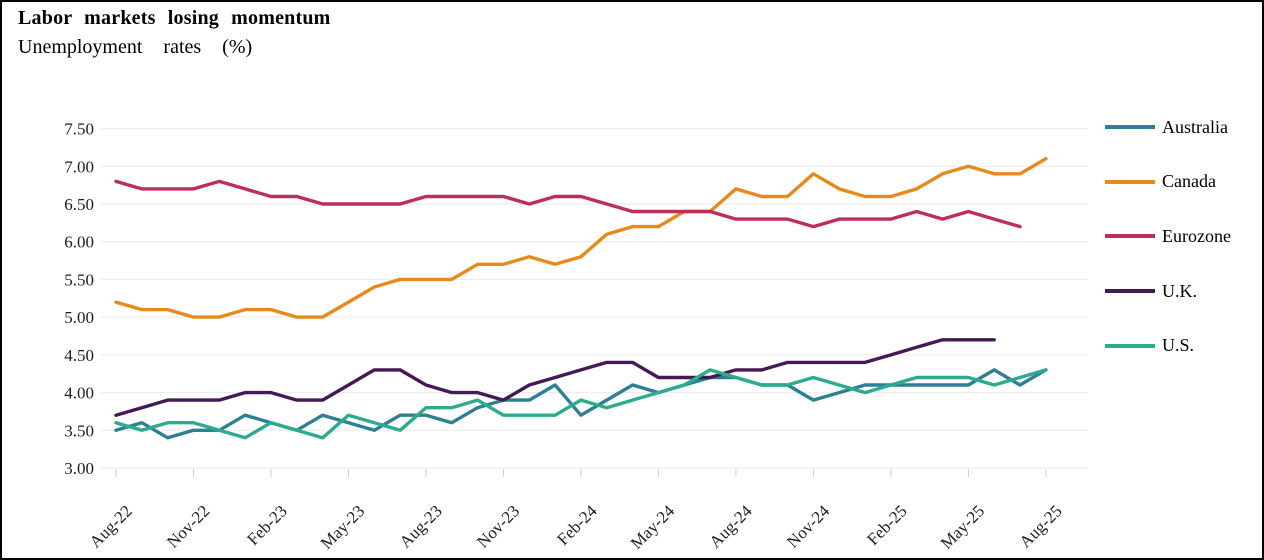 The image size is (1264, 560). I want to click on x-axis-tick-label: Feb-25, so click(886, 524).